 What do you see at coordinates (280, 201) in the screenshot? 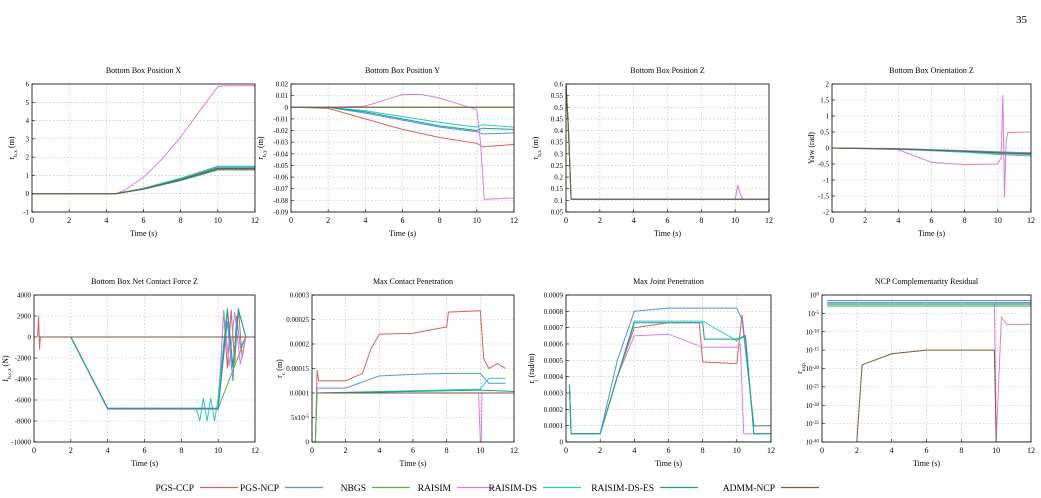
I see `y-tick-label: -0.08` at bounding box center [280, 201].